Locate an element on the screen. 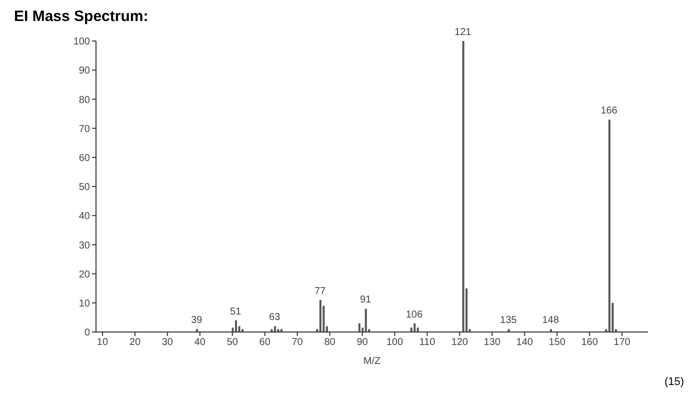 Image resolution: width=700 pixels, height=398 pixels. x-tick-label: 160 is located at coordinates (589, 342).